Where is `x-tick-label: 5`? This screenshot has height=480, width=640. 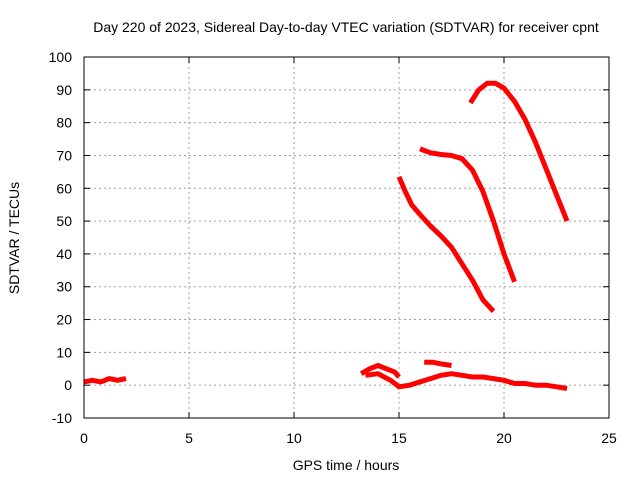
x-tick-label: 5 is located at coordinates (189, 438).